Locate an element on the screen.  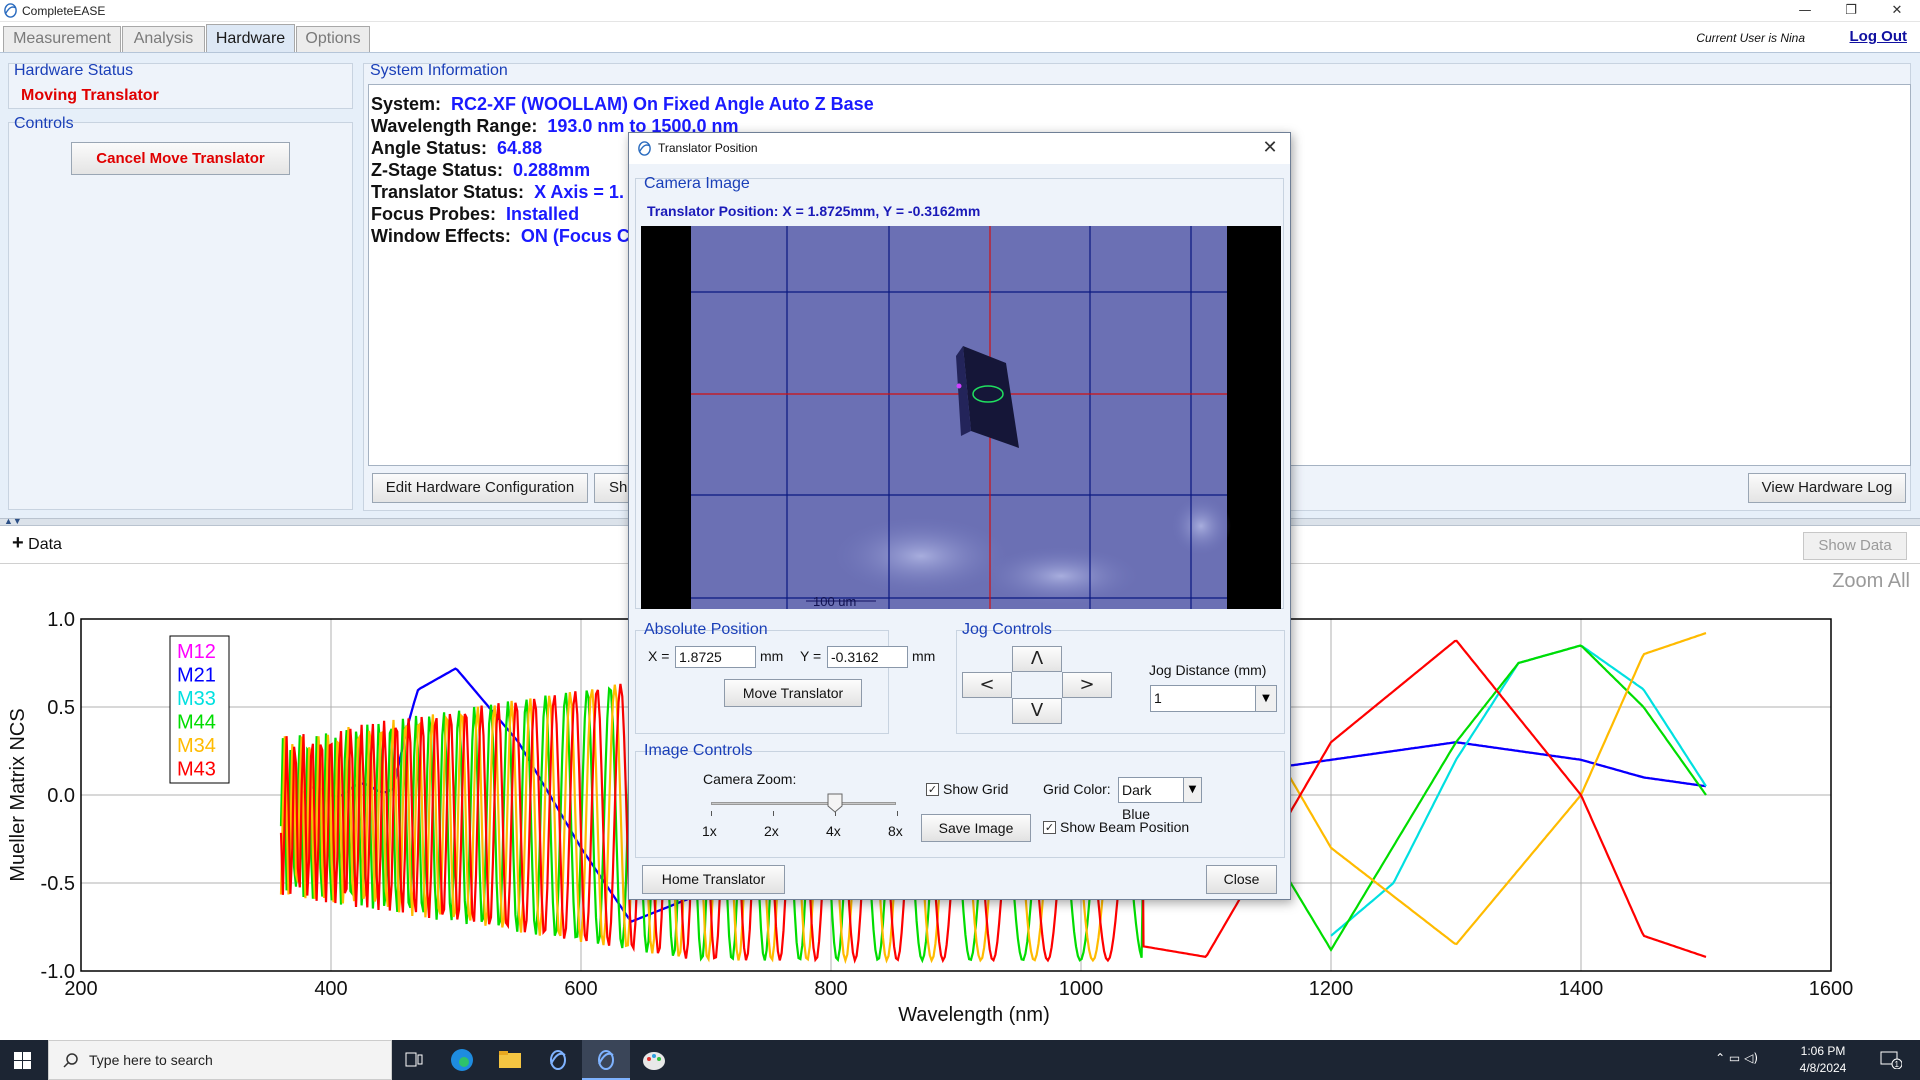
show-beam-position-checkbox: ✓ is located at coordinates (1049, 827).